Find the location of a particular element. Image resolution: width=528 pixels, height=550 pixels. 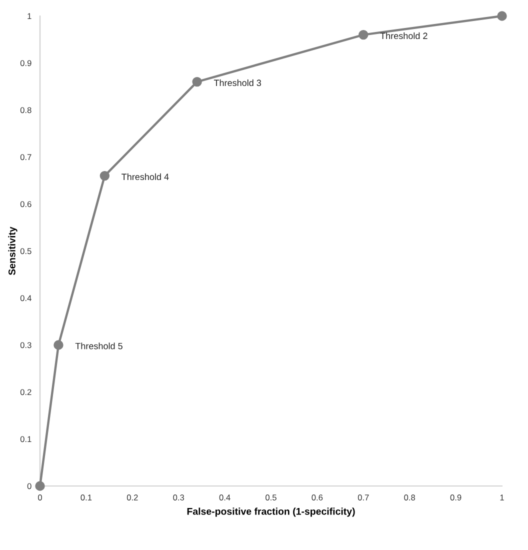

annotation: Threshold 3 is located at coordinates (238, 82).